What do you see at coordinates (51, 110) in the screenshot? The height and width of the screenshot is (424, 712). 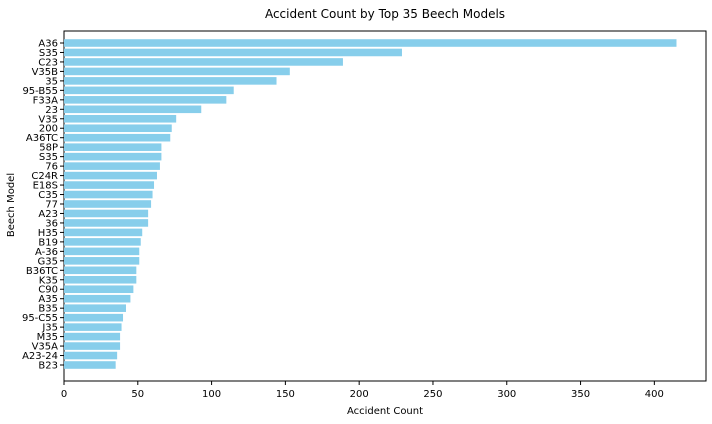 I see `y-tick-label: 23` at bounding box center [51, 110].